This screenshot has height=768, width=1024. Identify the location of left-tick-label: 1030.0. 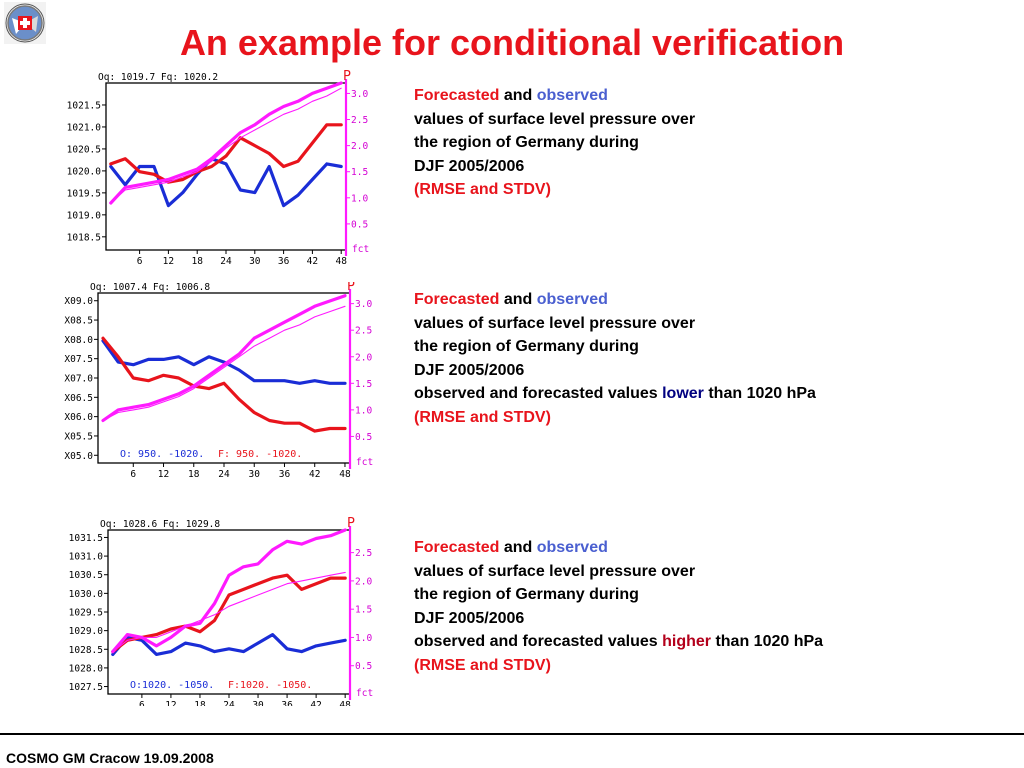
(86, 594).